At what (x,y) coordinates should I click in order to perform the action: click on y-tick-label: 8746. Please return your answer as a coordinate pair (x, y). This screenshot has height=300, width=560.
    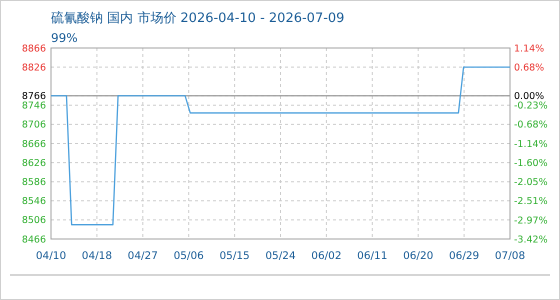
    Looking at the image, I should click on (34, 106).